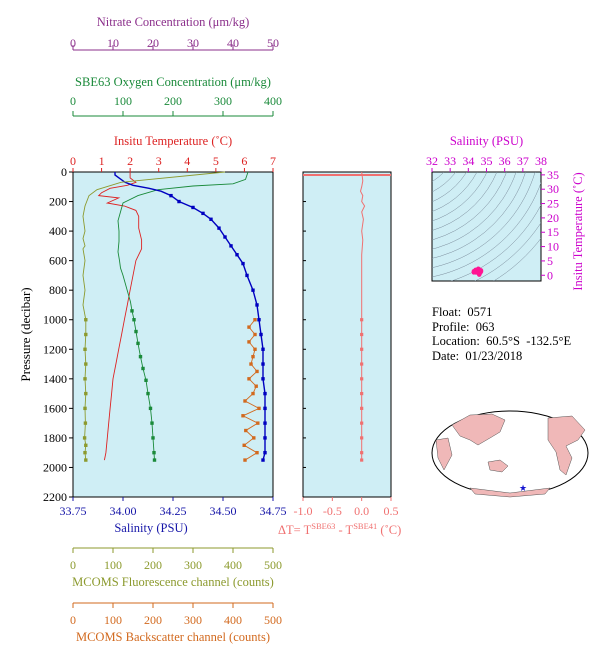  What do you see at coordinates (486, 226) in the screenshot?
I see `ts-plot-area` at bounding box center [486, 226].